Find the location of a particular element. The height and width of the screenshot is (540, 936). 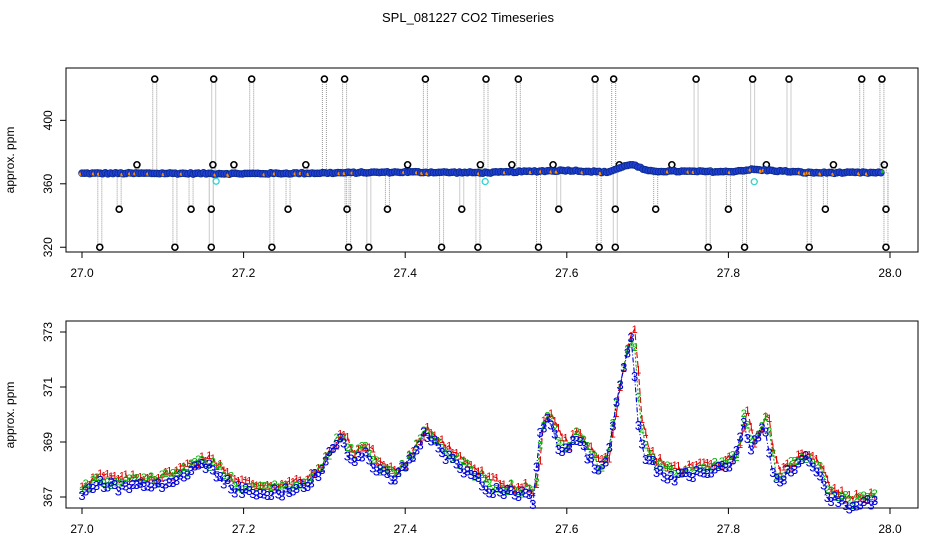

outlier-point-high is located at coordinates (425, 79).